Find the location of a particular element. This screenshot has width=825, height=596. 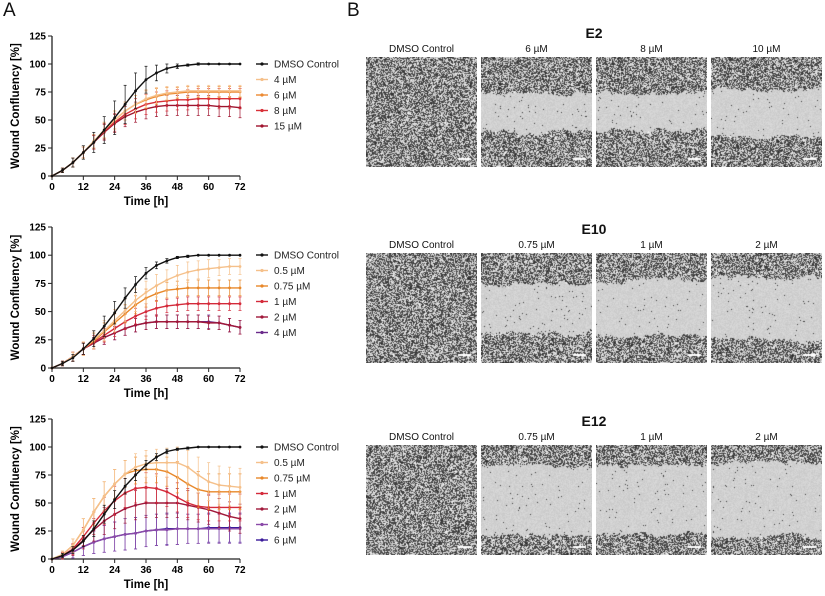

micrograph-column-label: 2 µM is located at coordinates (766, 437).